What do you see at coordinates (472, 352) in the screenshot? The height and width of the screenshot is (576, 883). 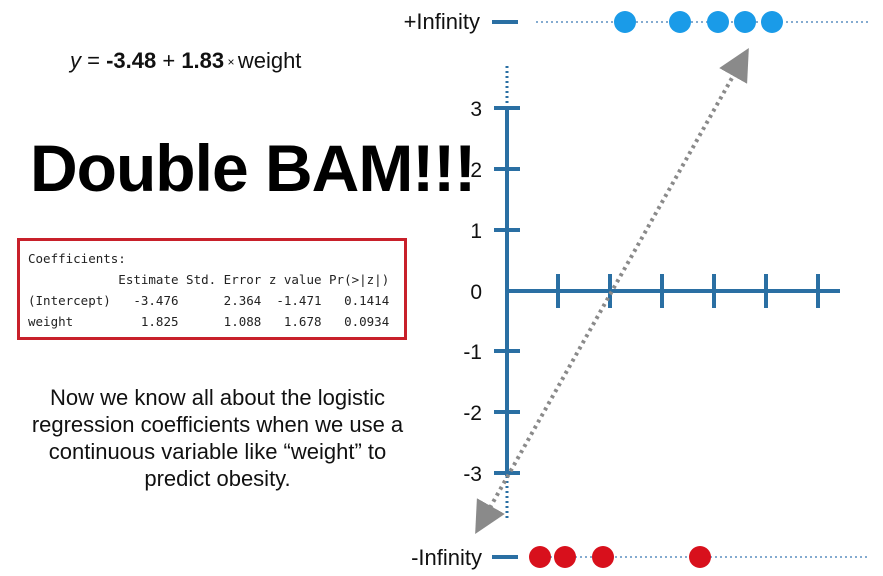 I see `y-tick-label: -1` at bounding box center [472, 352].